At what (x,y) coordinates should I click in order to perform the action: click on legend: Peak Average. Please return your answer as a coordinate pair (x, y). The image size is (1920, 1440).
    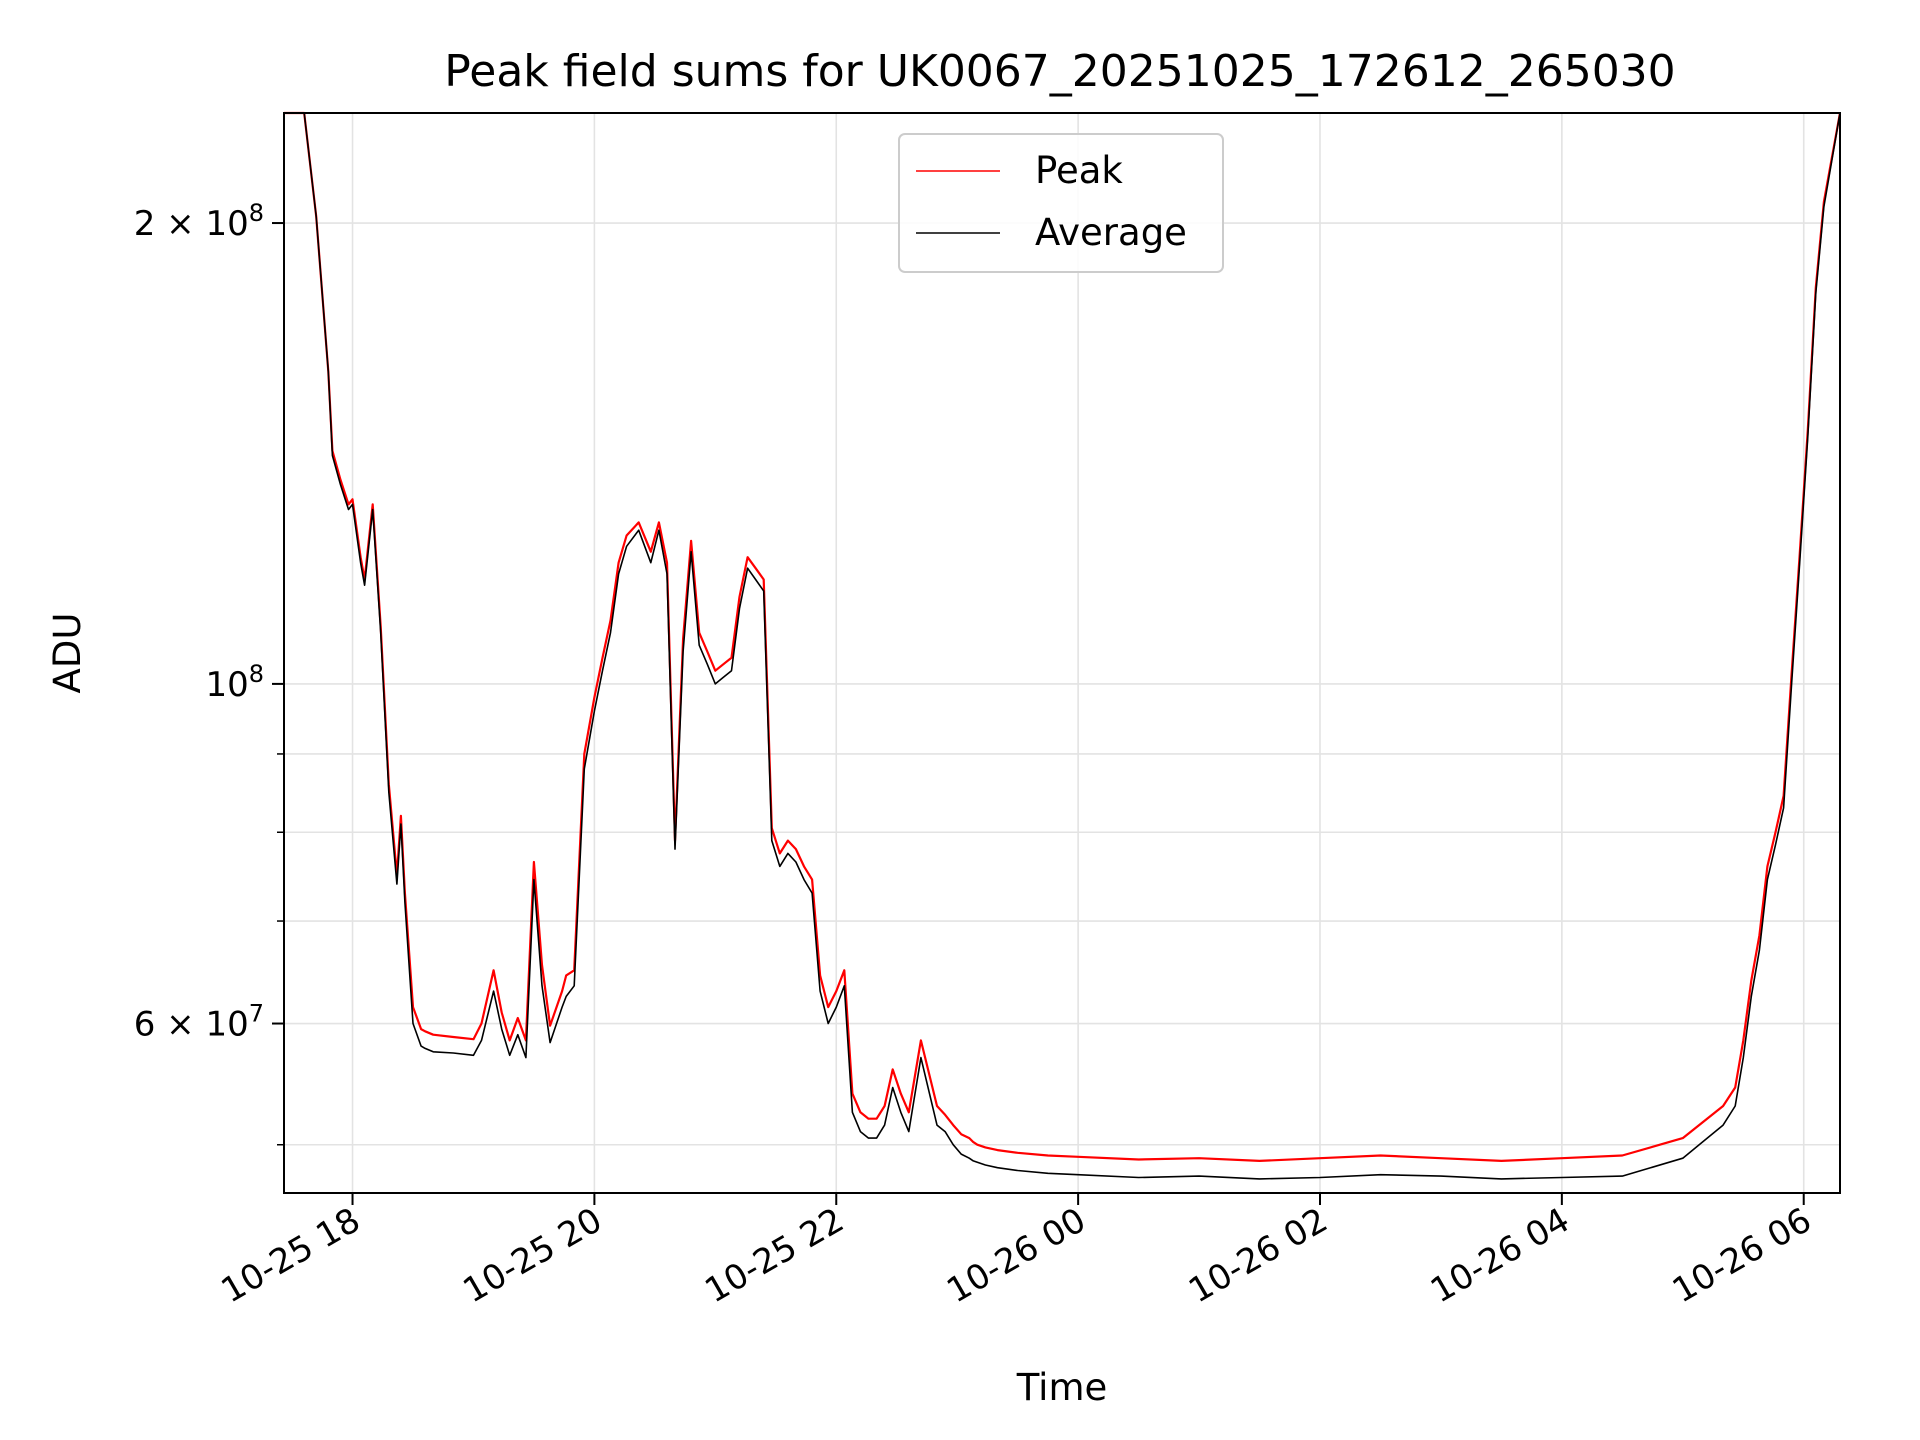
    Looking at the image, I should click on (1061, 203).